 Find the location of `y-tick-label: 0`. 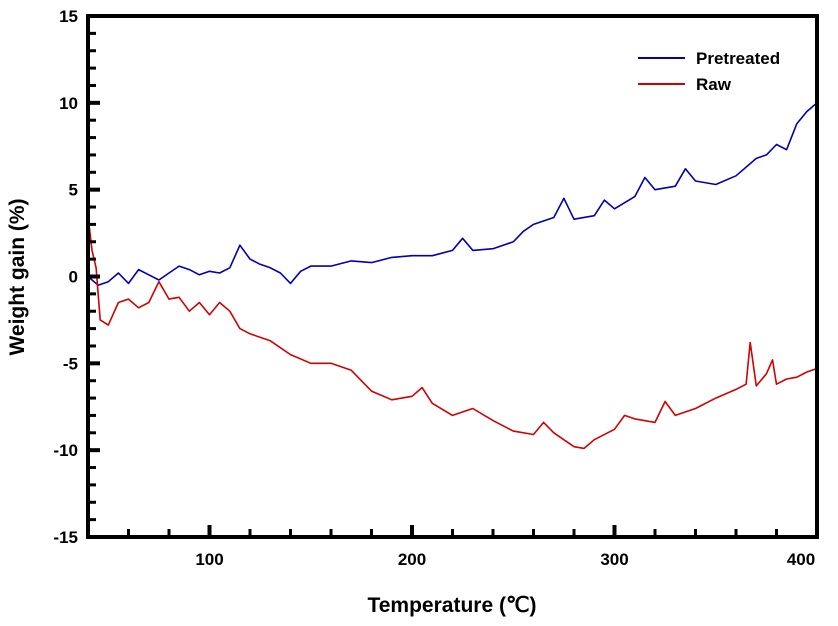

y-tick-label: 0 is located at coordinates (73, 277).